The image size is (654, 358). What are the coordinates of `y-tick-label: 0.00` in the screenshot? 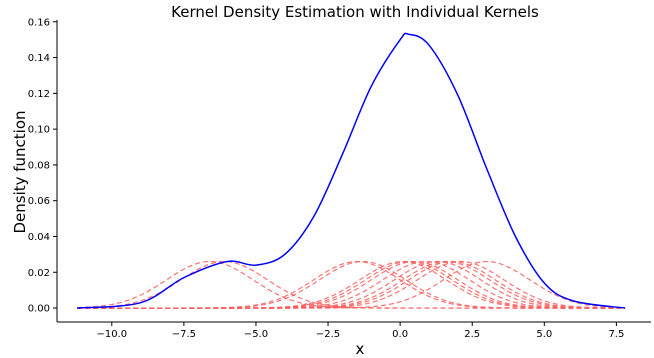 It's located at (39, 309).